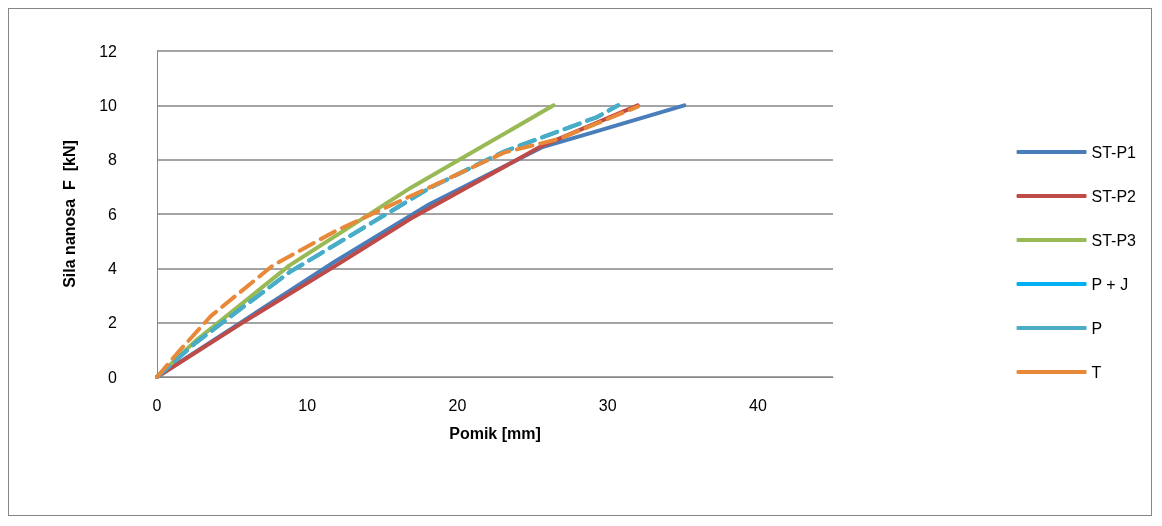 This screenshot has width=1162, height=526. What do you see at coordinates (1114, 196) in the screenshot?
I see `legend-label: ST-P2` at bounding box center [1114, 196].